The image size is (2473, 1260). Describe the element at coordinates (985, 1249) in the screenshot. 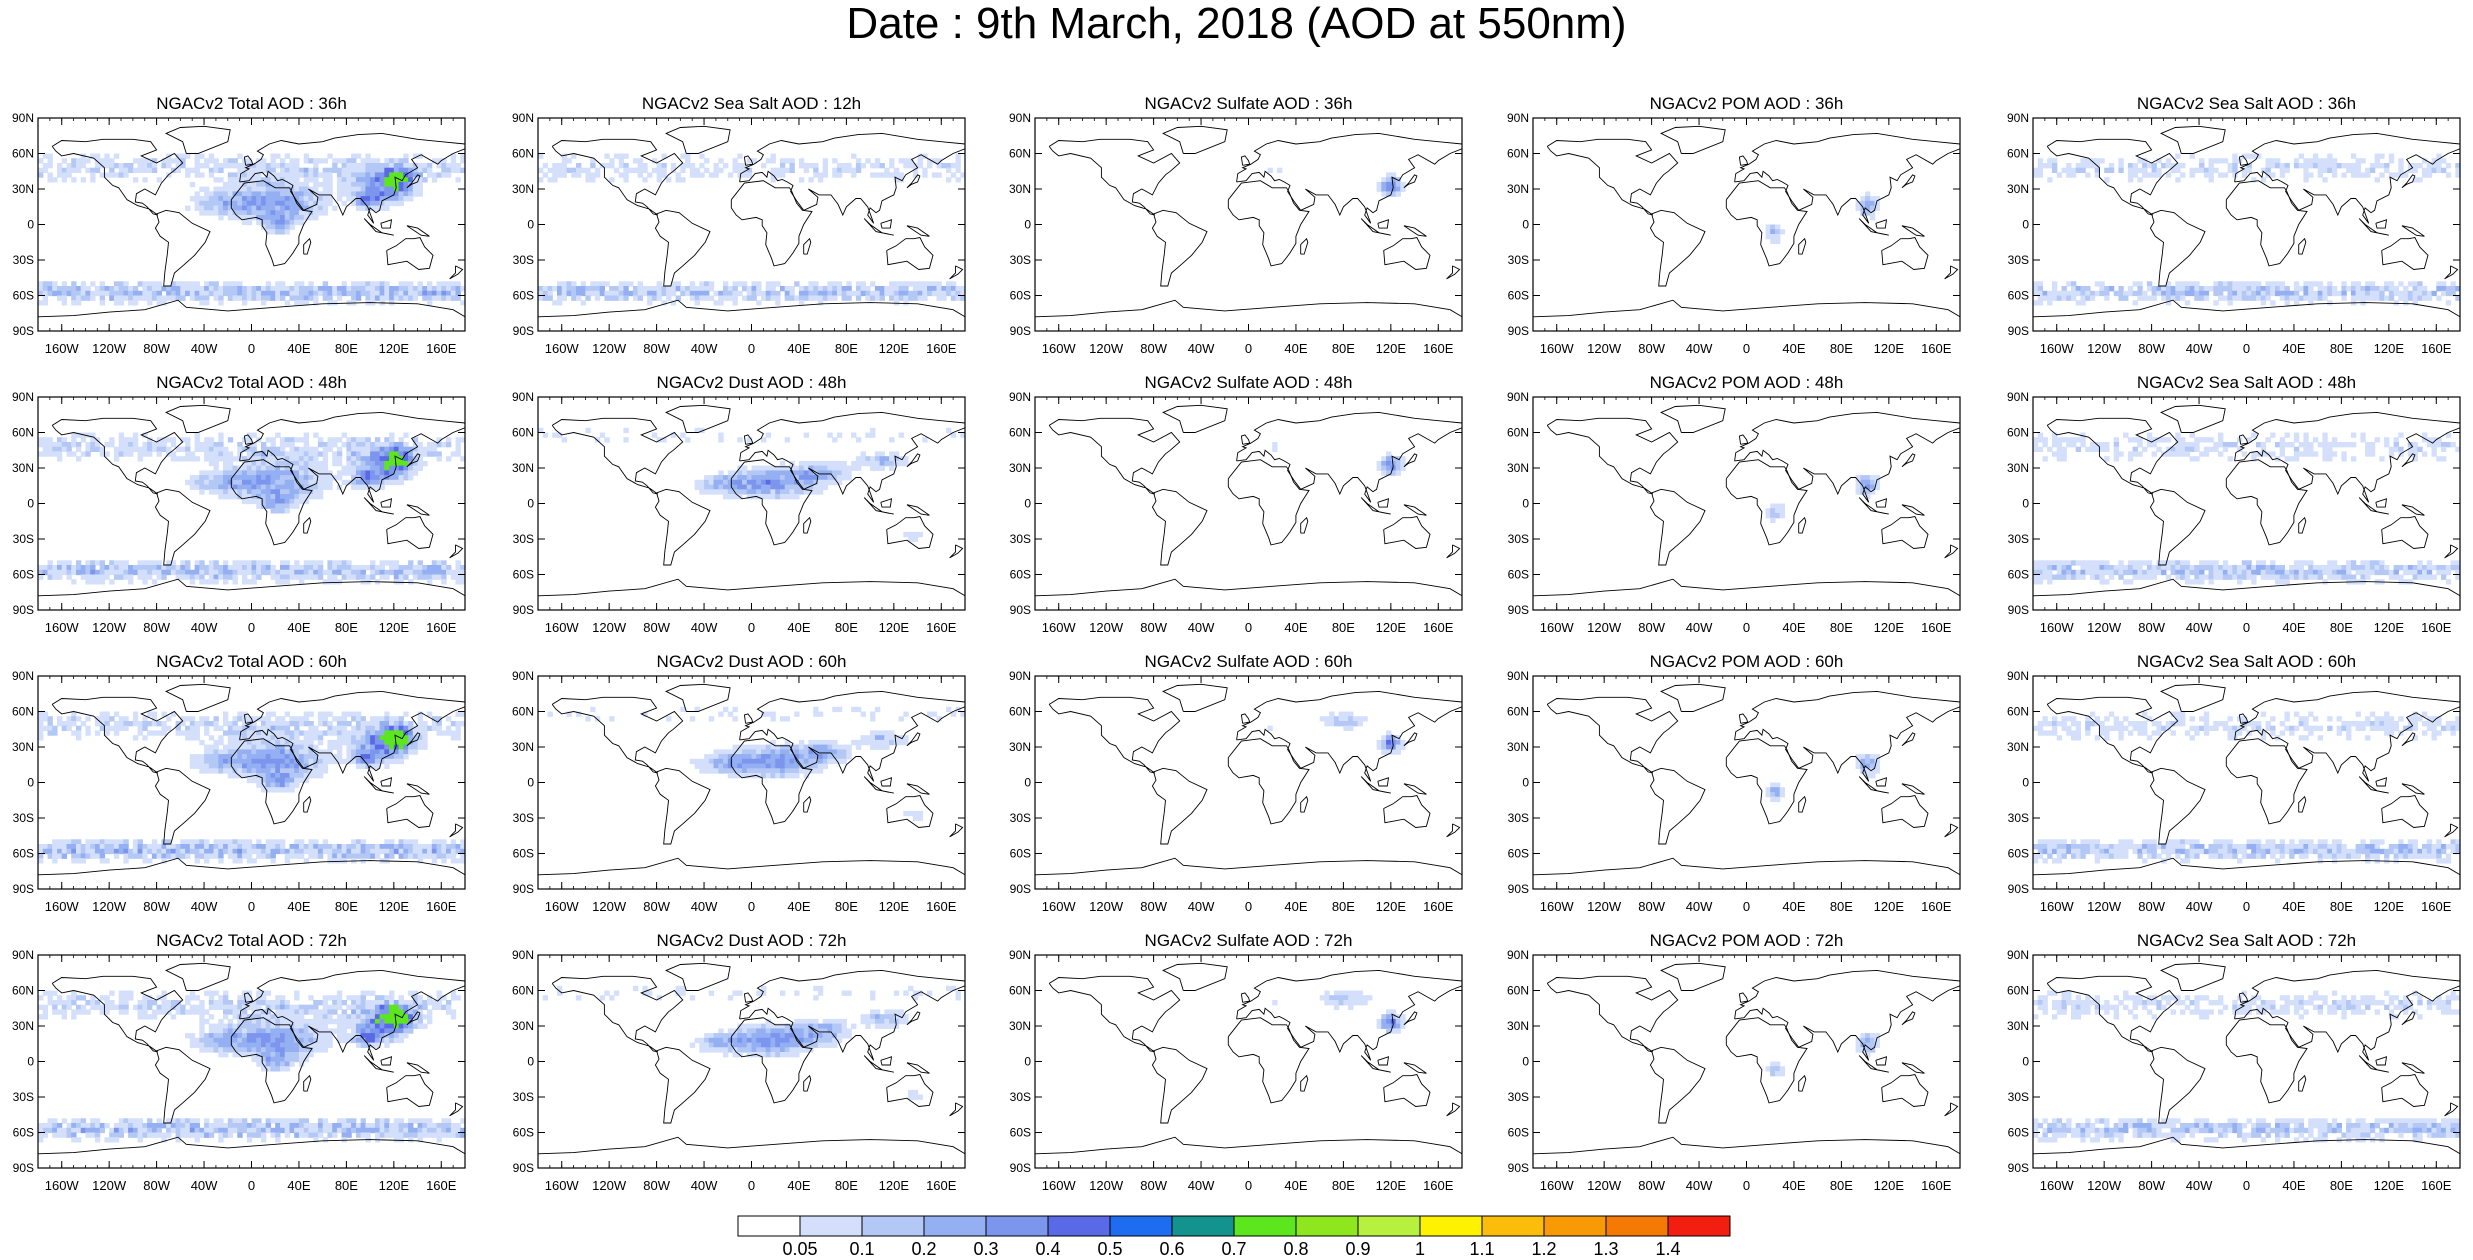

I see `colorbar-label: 0.3` at that location.